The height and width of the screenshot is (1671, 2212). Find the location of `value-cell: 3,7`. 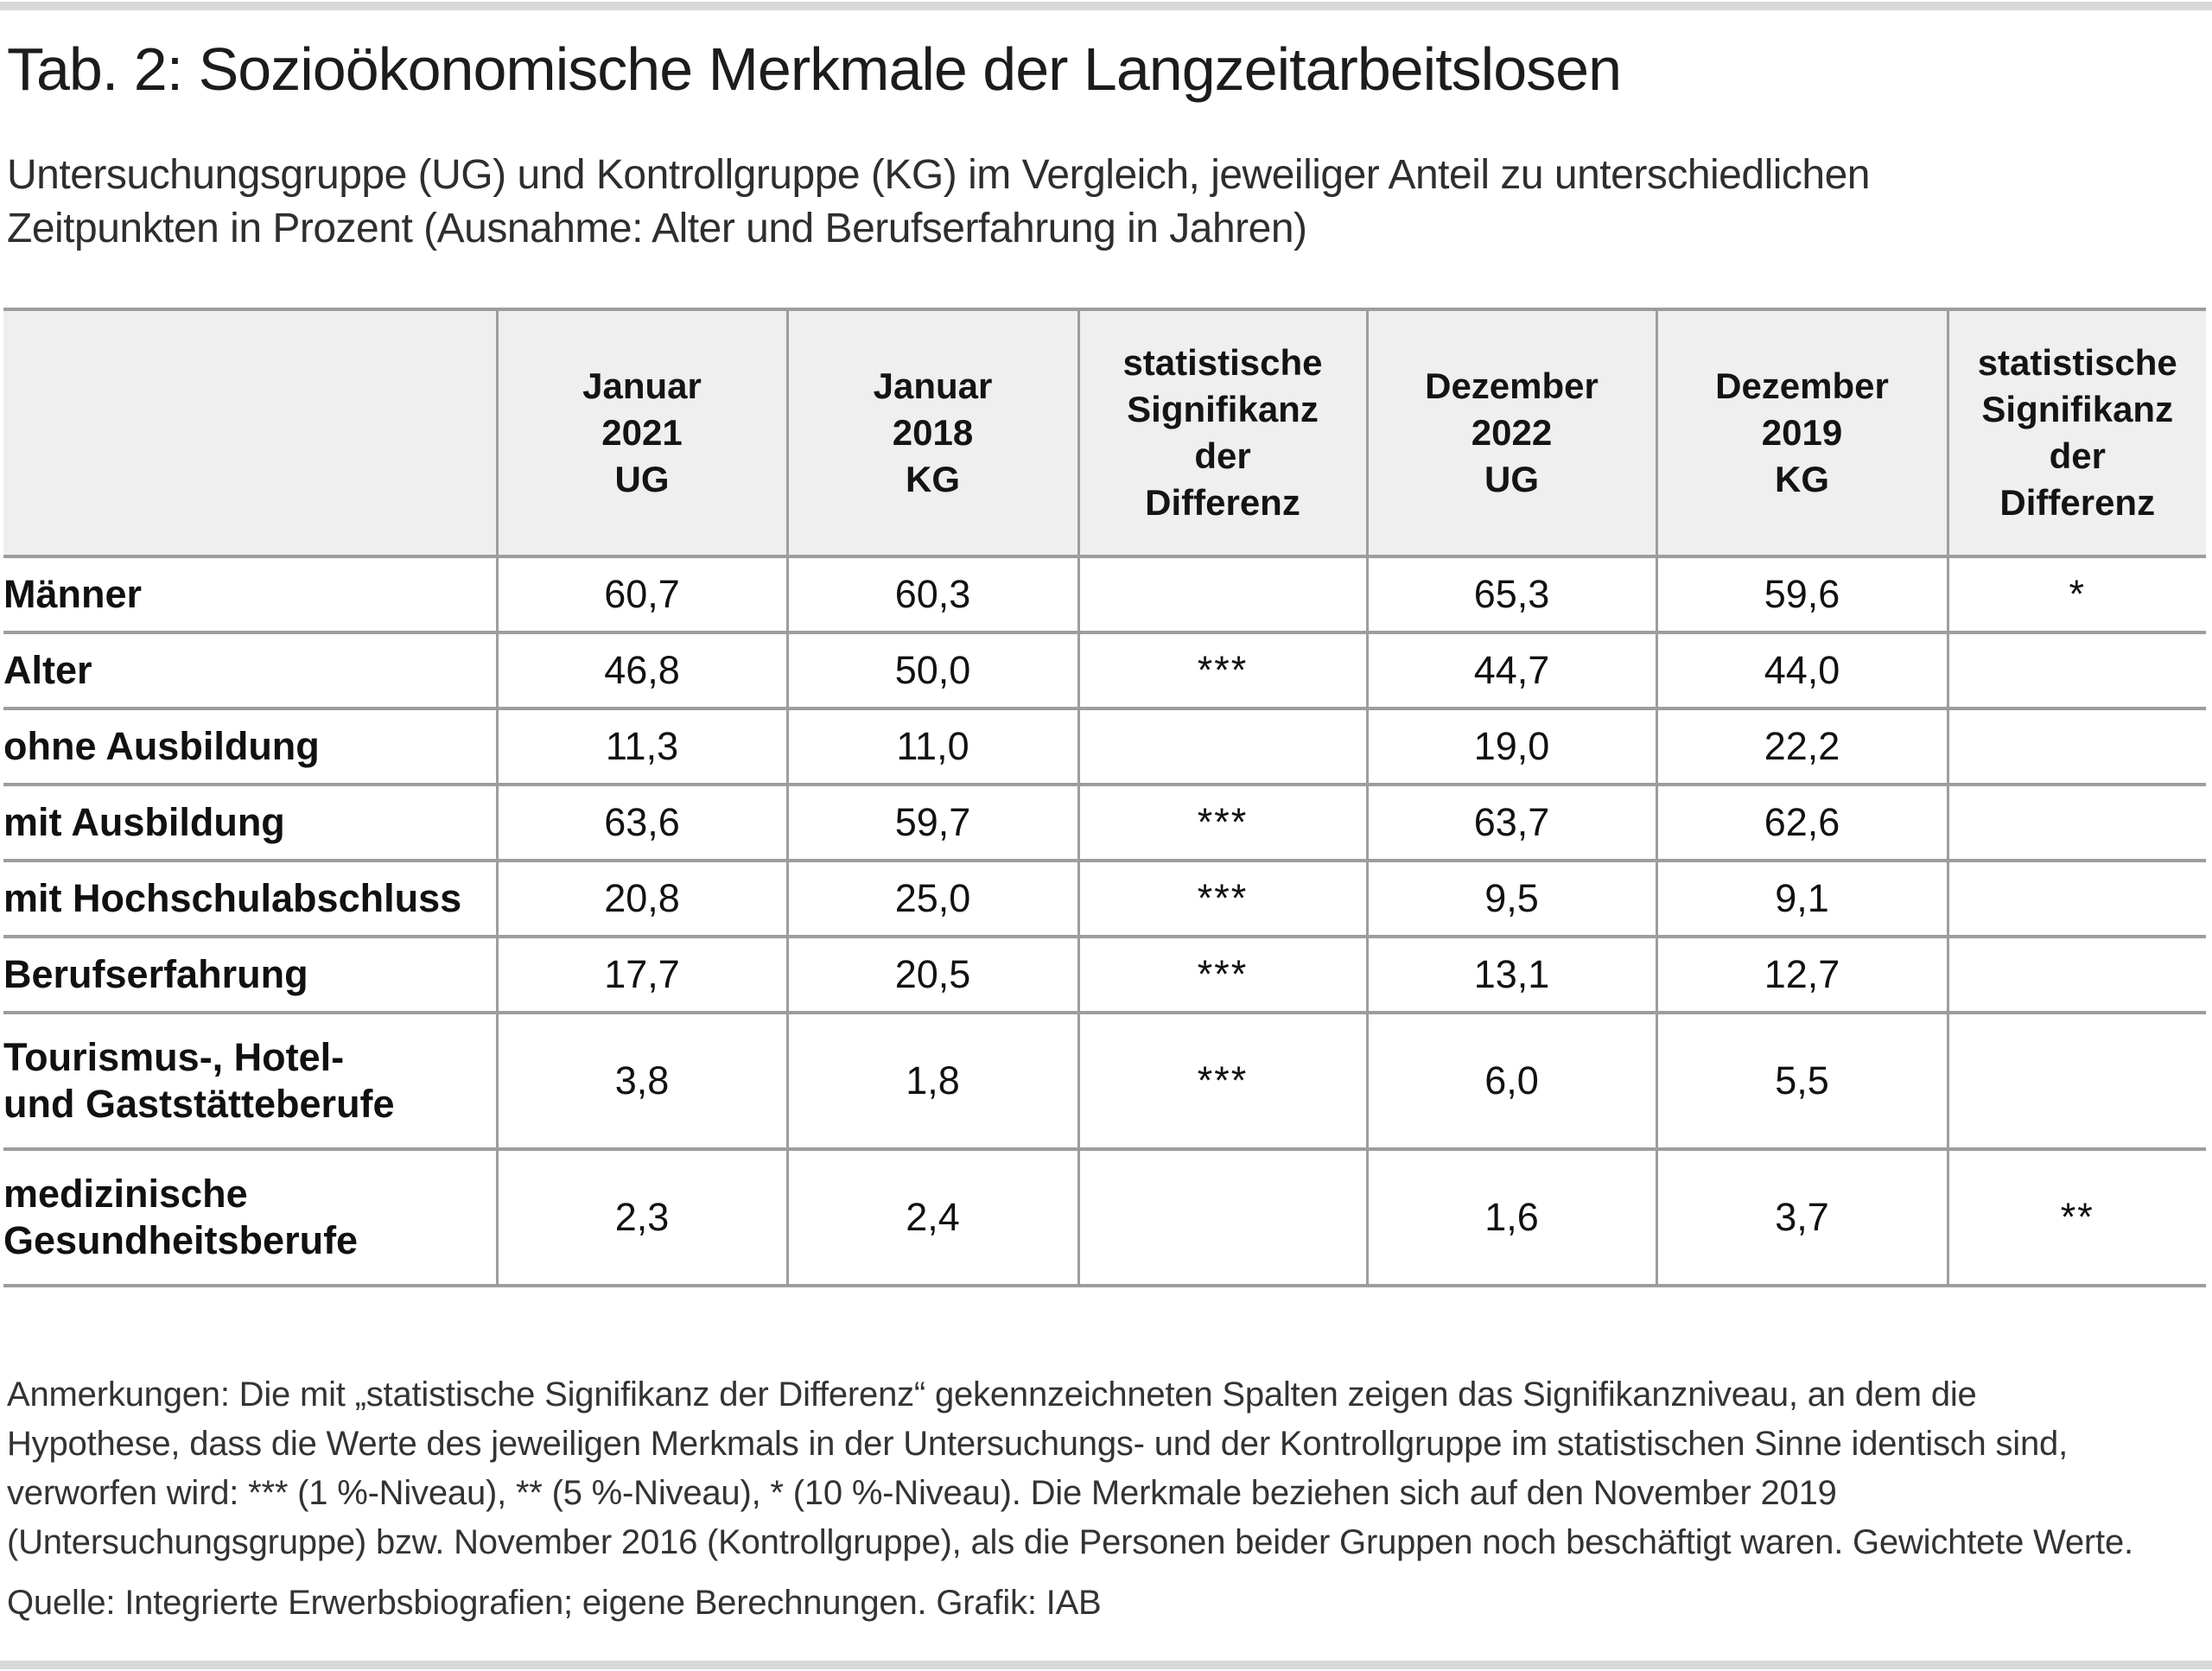

value-cell: 3,7 is located at coordinates (1801, 1217).